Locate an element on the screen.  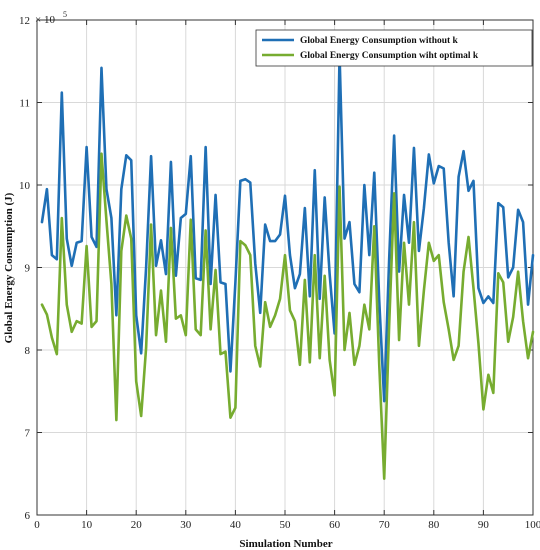
x-tick-label: 100 is located at coordinates (532, 525).